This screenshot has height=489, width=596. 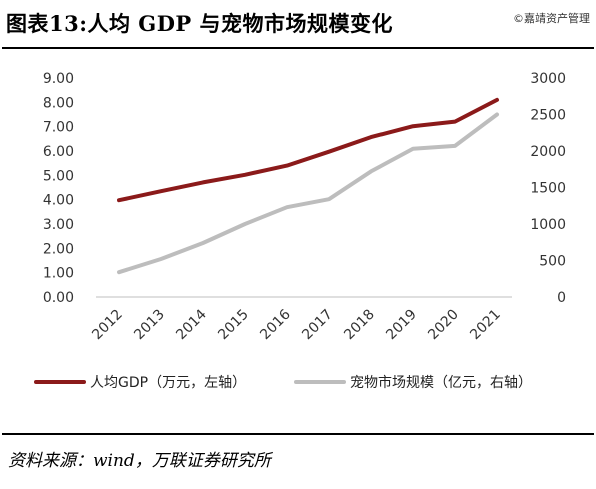 What do you see at coordinates (317, 325) in the screenshot?
I see `x-tick-label: 2017` at bounding box center [317, 325].